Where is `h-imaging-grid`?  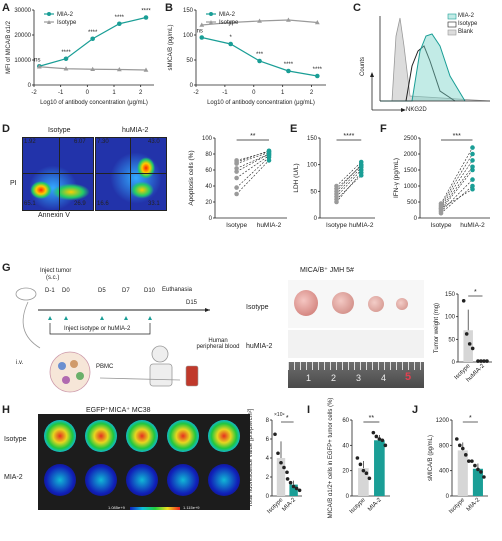
h-imaging-grid is located at coordinates (144, 462).